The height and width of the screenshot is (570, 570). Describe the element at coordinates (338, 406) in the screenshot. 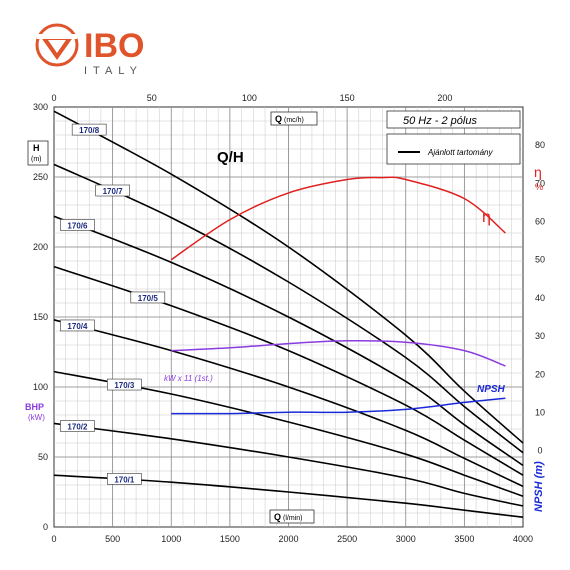

I see `curve-npsh` at that location.